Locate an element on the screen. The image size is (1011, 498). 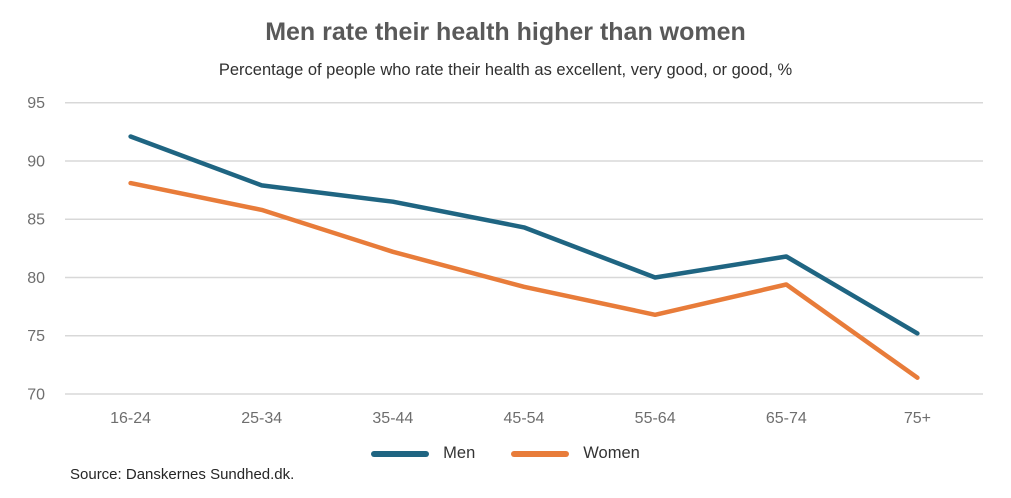
y-tick-label-75: 75 is located at coordinates (36, 336).